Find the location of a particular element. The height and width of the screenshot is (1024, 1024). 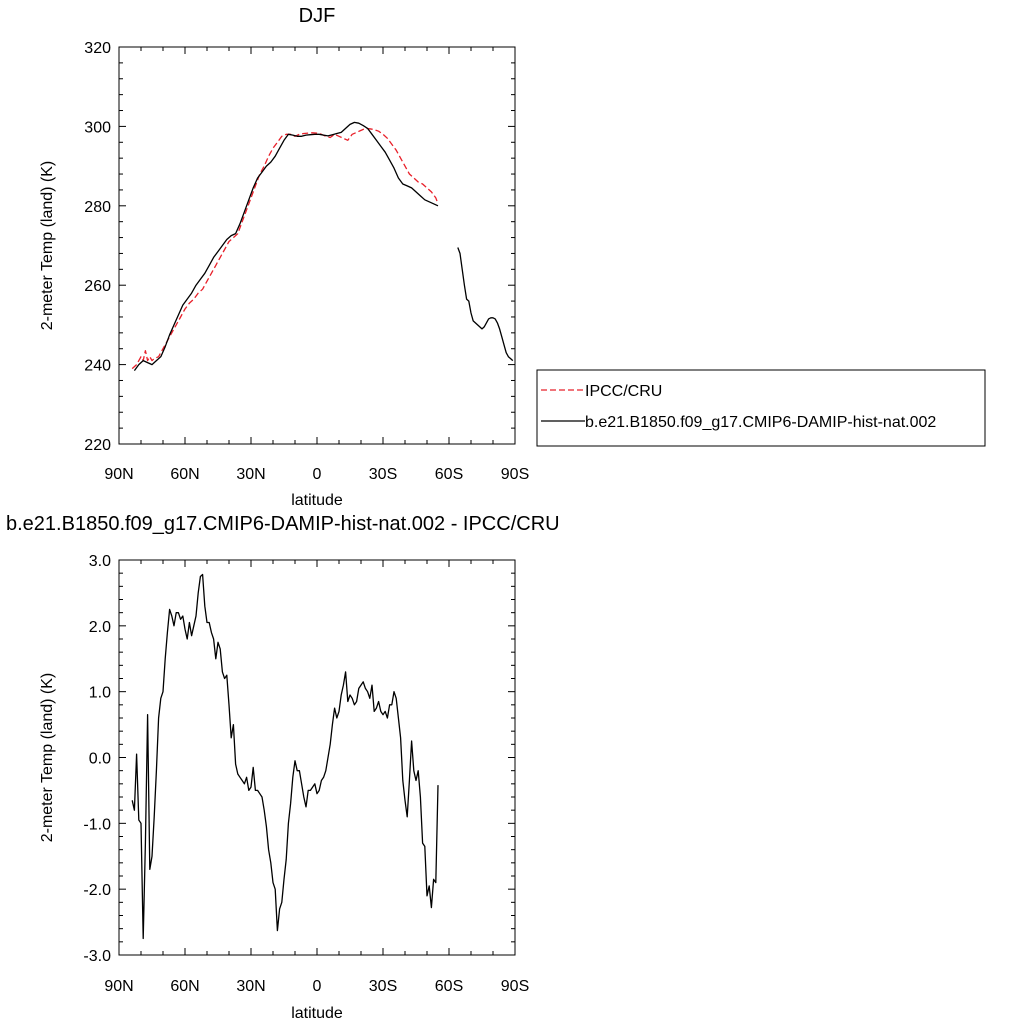

y-tick-label: 3.0 is located at coordinates (100, 561).